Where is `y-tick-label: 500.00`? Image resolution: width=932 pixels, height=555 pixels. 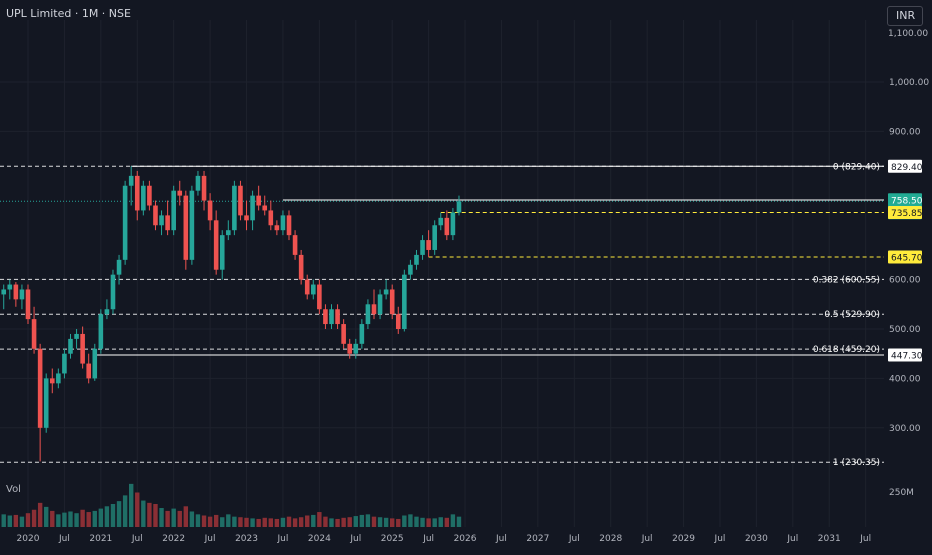
y-tick-label: 500.00 is located at coordinates (905, 330).